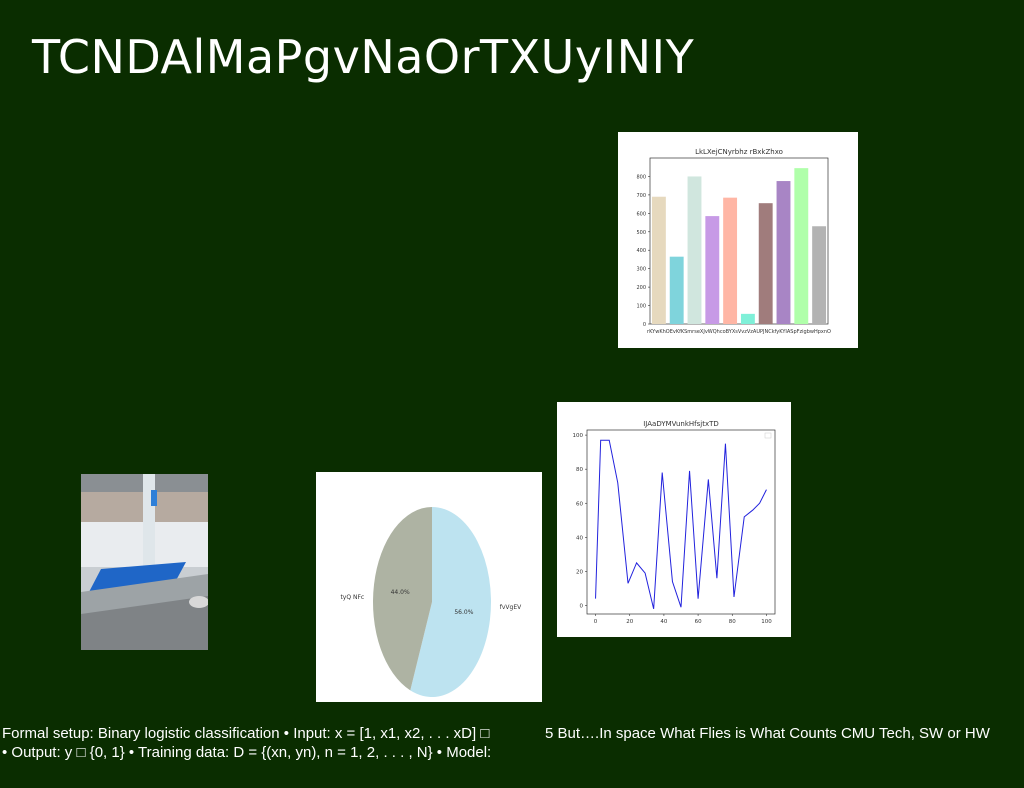 This screenshot has height=788, width=1024. I want to click on bar-ytick-label: 300, so click(641, 270).